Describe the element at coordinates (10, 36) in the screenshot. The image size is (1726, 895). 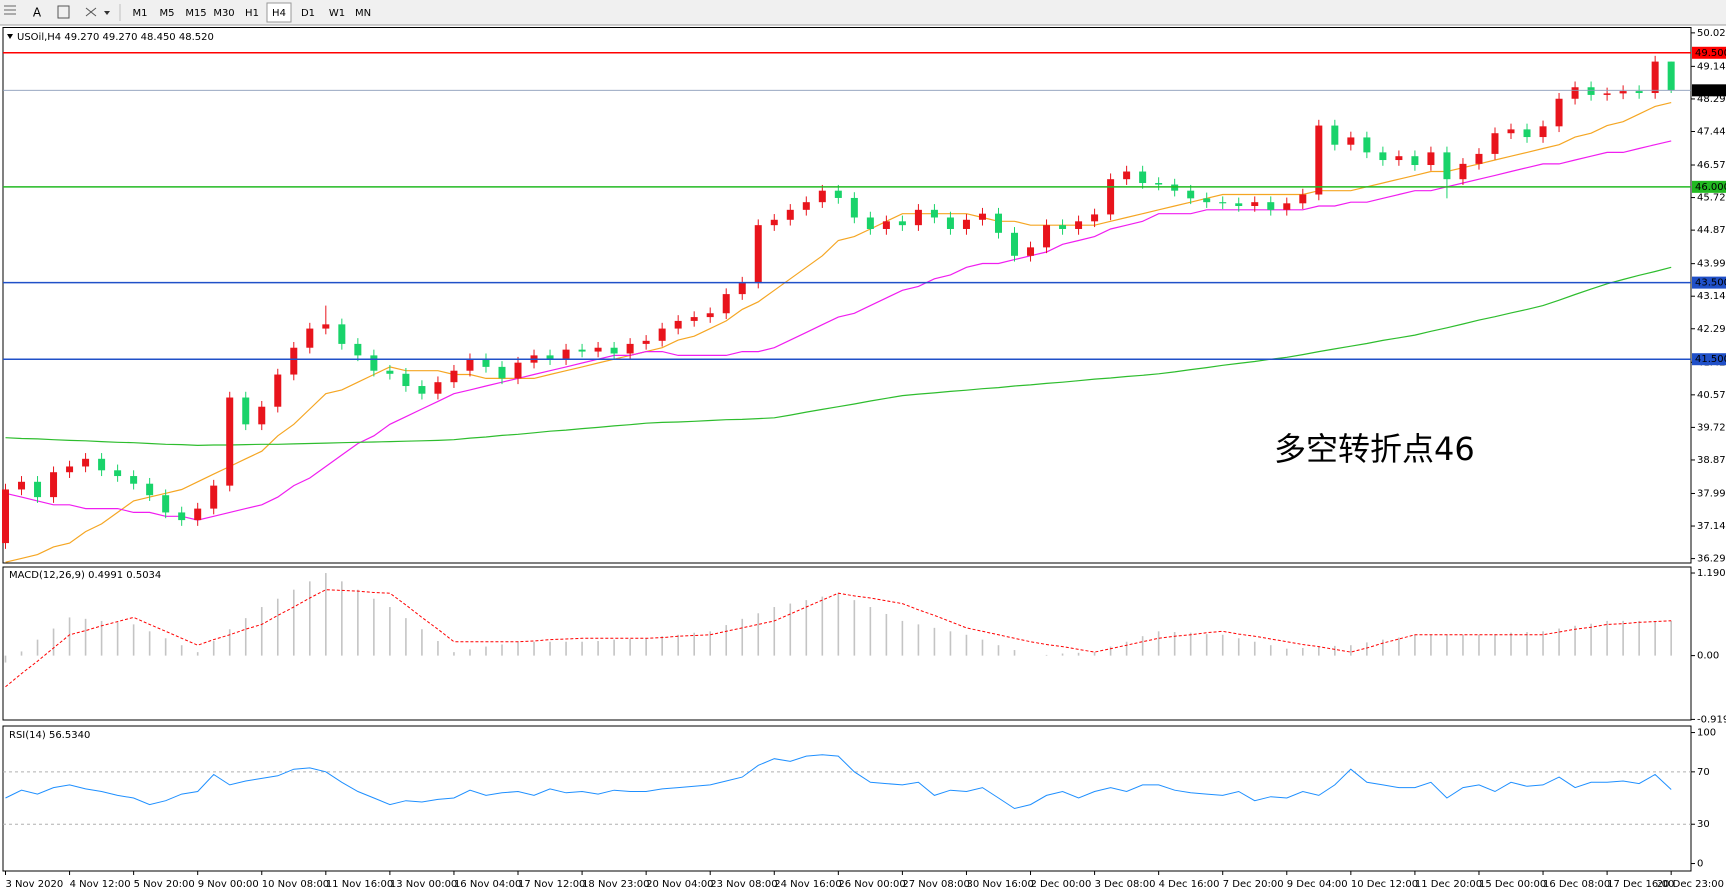
I see `collapse-triangle` at that location.